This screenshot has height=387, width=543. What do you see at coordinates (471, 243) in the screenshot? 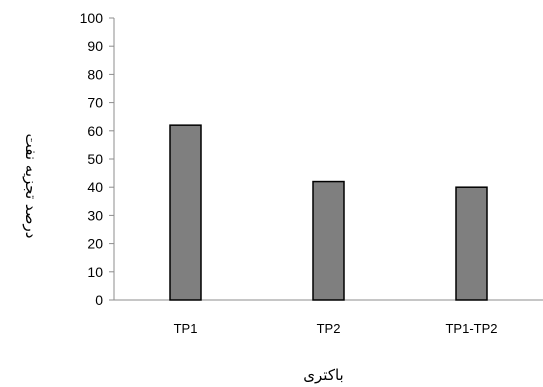
I see `bar-tp1-tp2` at bounding box center [471, 243].